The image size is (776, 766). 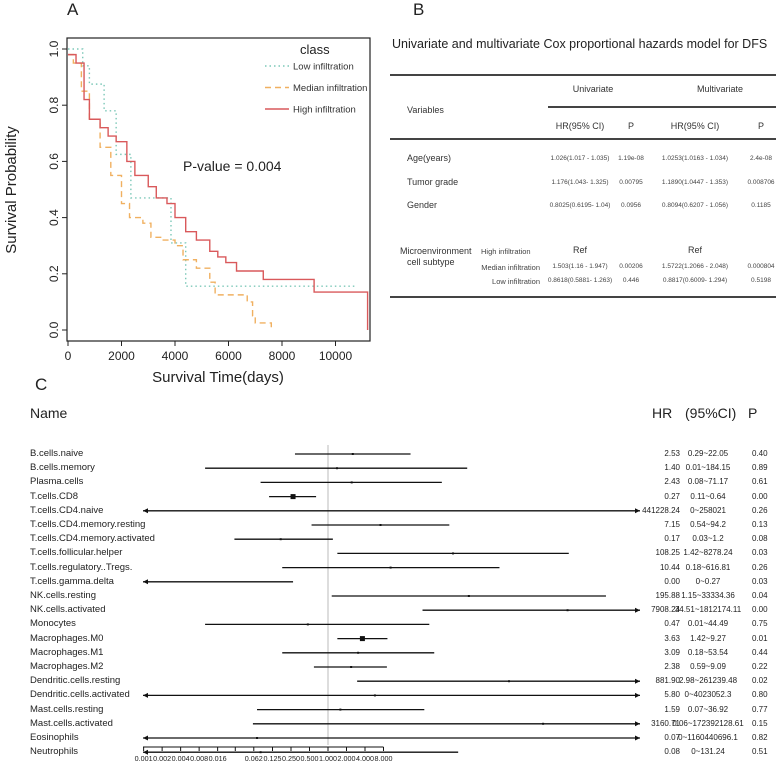 I want to click on x-tick-label: 0.125, so click(x=273, y=758).